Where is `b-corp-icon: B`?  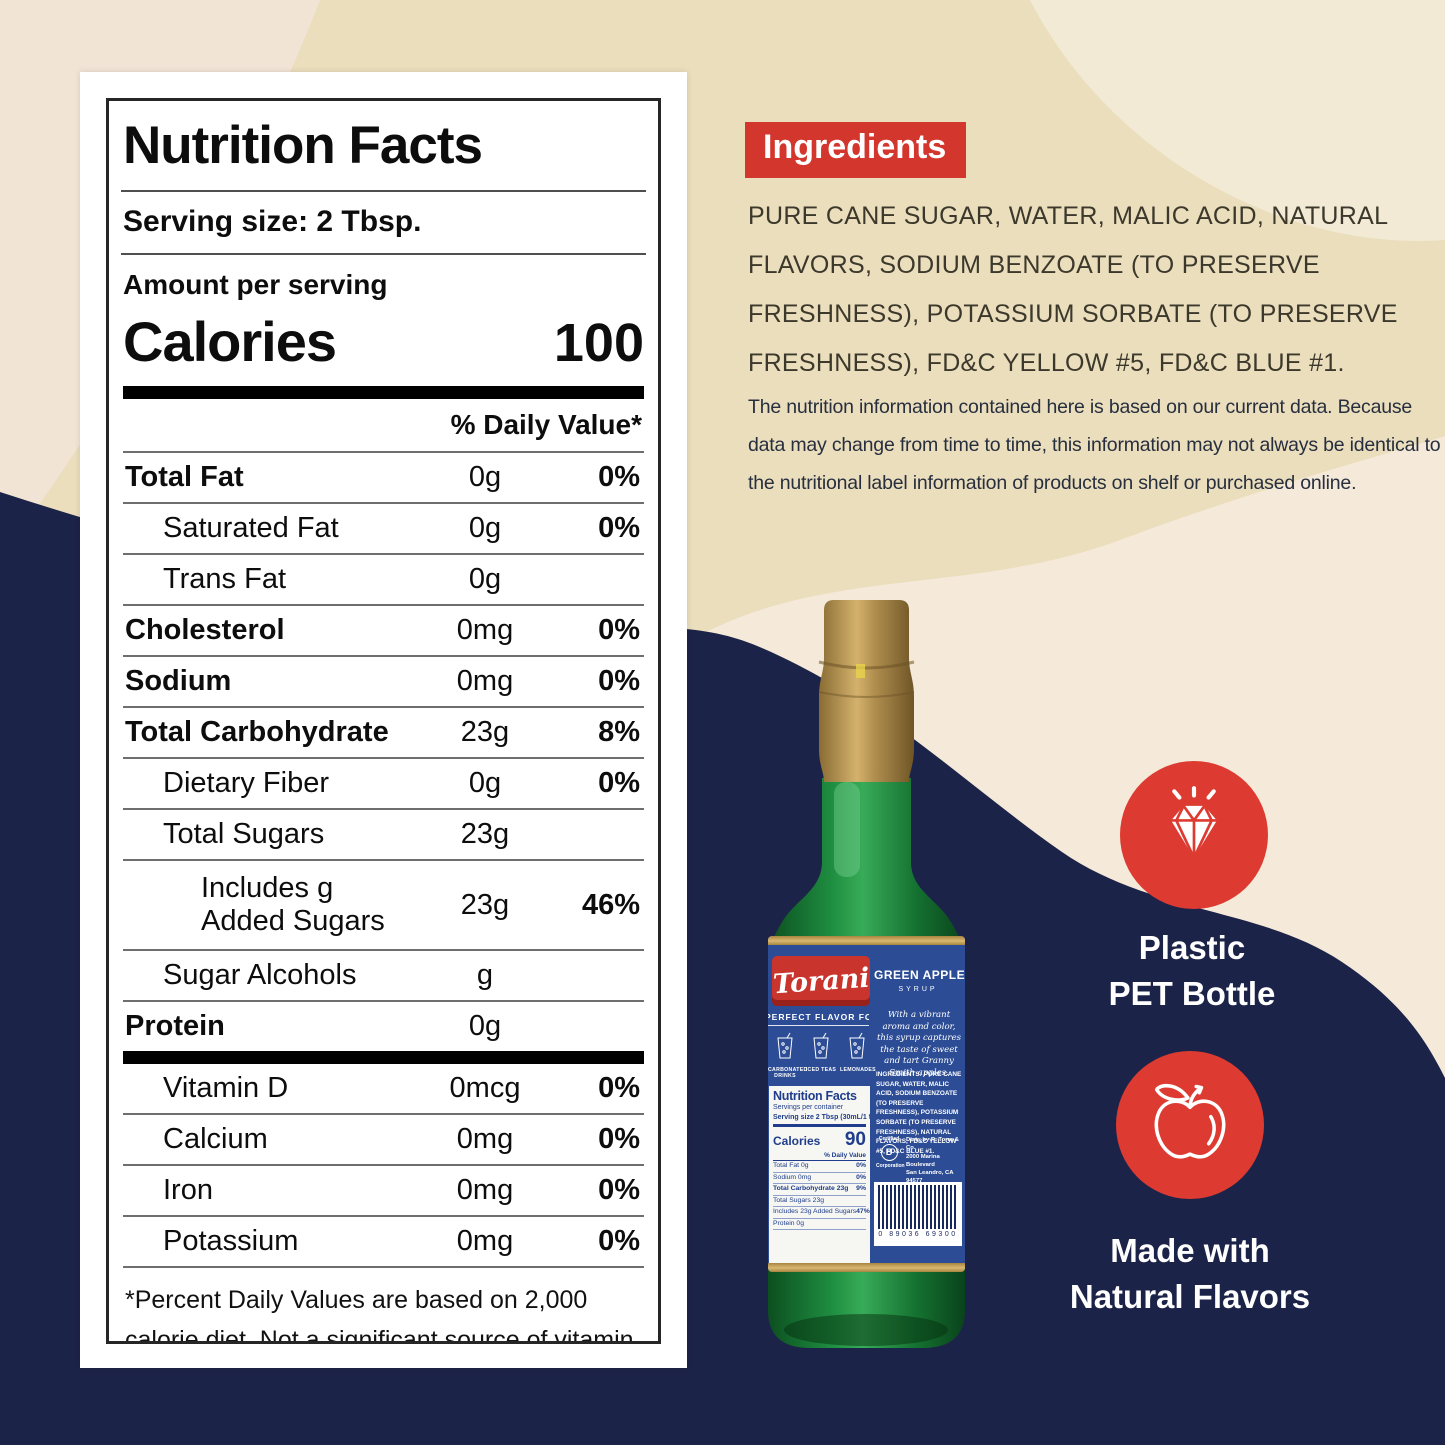
b-corp-icon: B is located at coordinates (889, 1152).